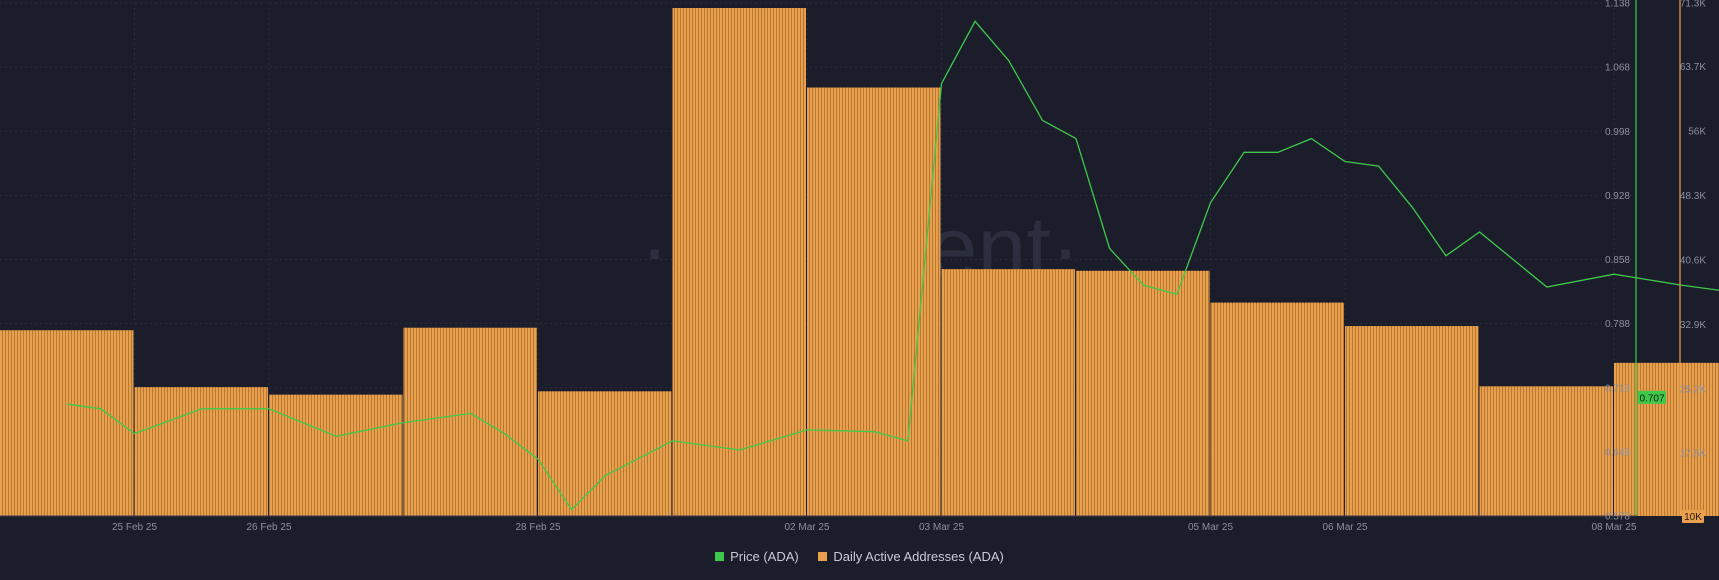  I want to click on addresses-min-label: 10K, so click(1693, 517).